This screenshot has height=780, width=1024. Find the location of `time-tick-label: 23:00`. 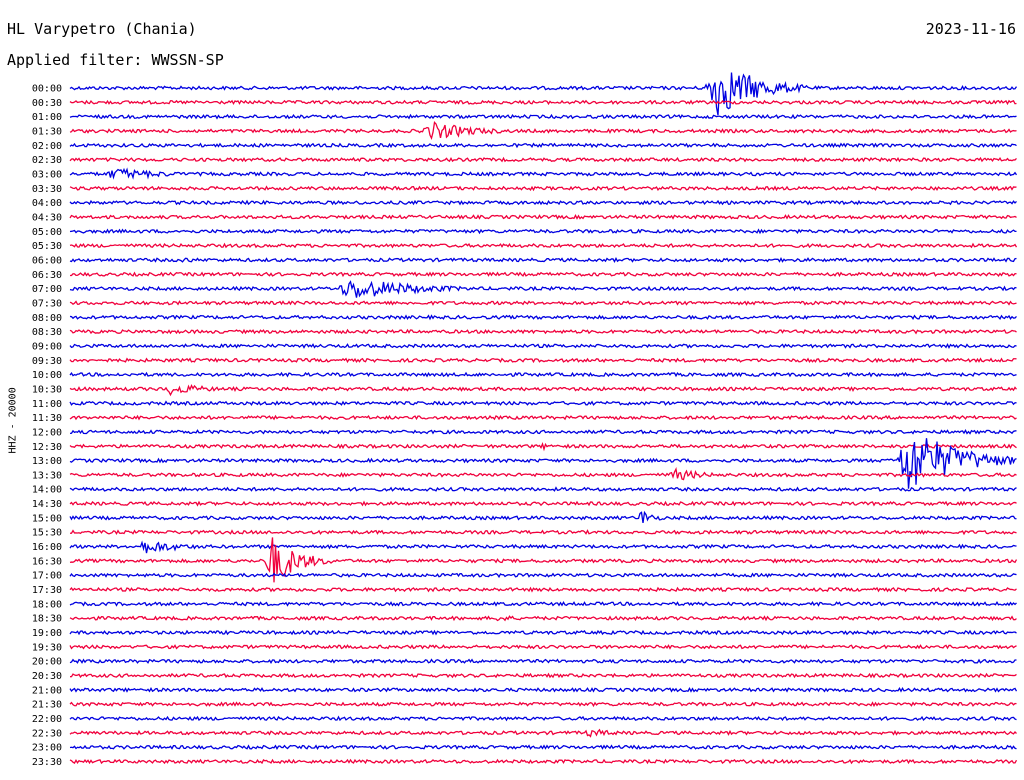

time-tick-label: 23:00 is located at coordinates (47, 748).